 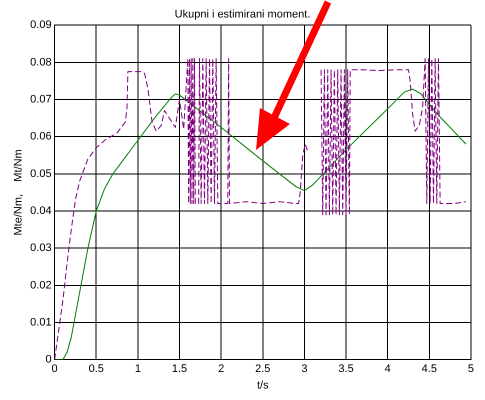 I want to click on y-tick-label: 0.08, so click(x=41, y=62).